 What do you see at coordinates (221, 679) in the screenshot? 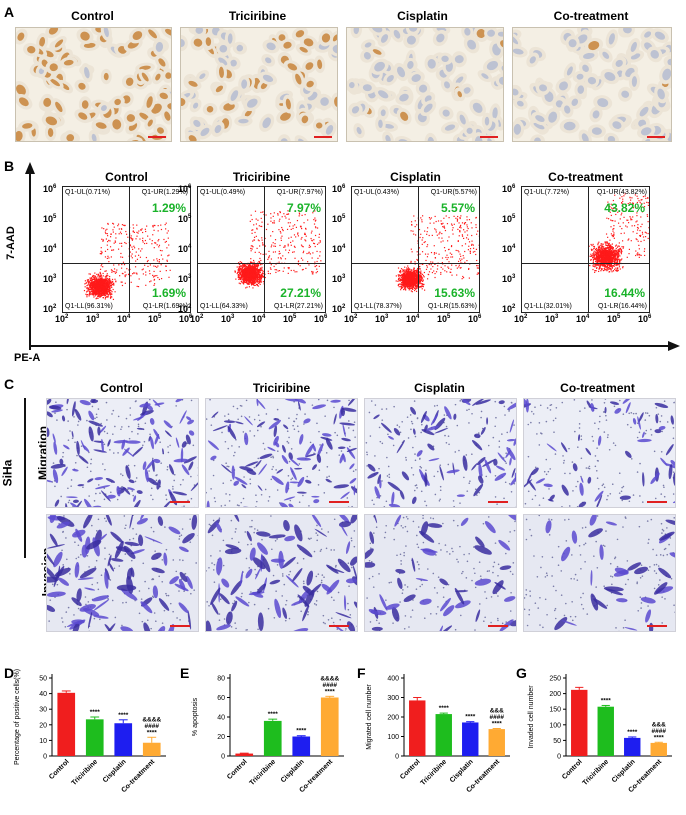
I see `y-tick-label: 80` at bounding box center [221, 679].